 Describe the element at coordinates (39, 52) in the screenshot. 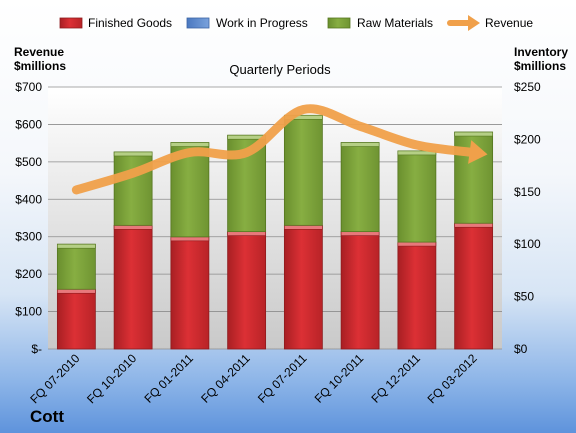

I see `left-axis-title-line1: Revenue` at that location.